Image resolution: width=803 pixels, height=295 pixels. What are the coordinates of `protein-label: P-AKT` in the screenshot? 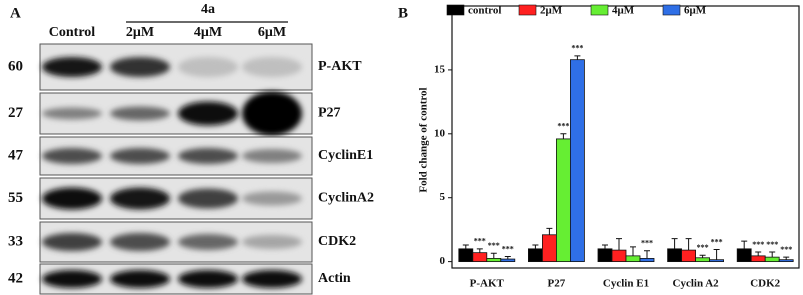 It's located at (340, 66).